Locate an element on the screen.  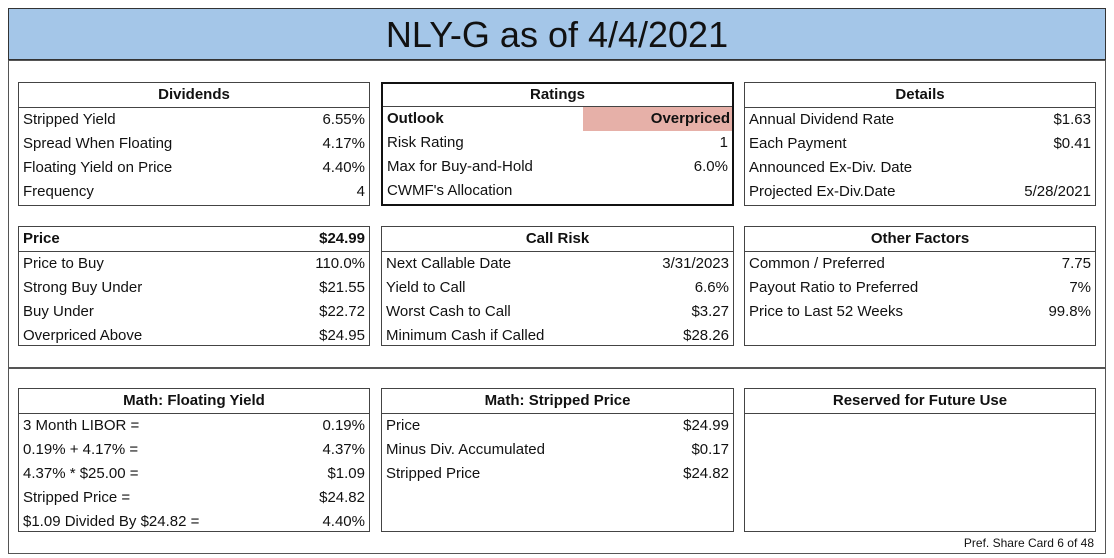
row: 4.37% * $25.00 = $1.09 is located at coordinates (194, 474).